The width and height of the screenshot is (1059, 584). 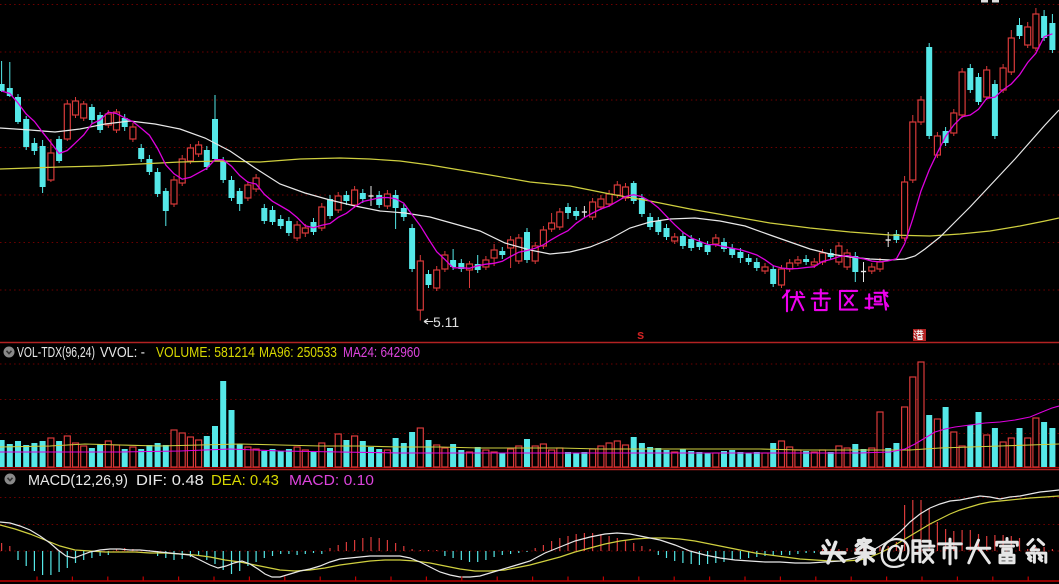 I want to click on svg-text: VOL-TDX(96,24), so click(x=56, y=351).